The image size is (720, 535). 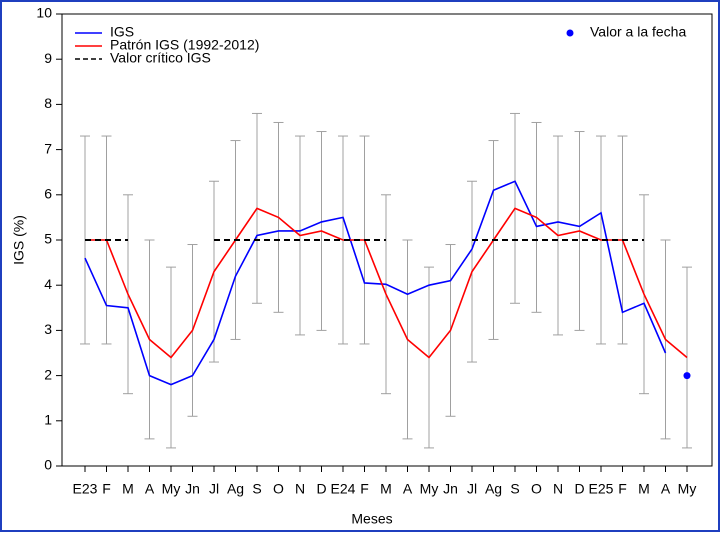 What do you see at coordinates (19, 240) in the screenshot?
I see `y-axis-label: IGS (%)` at bounding box center [19, 240].